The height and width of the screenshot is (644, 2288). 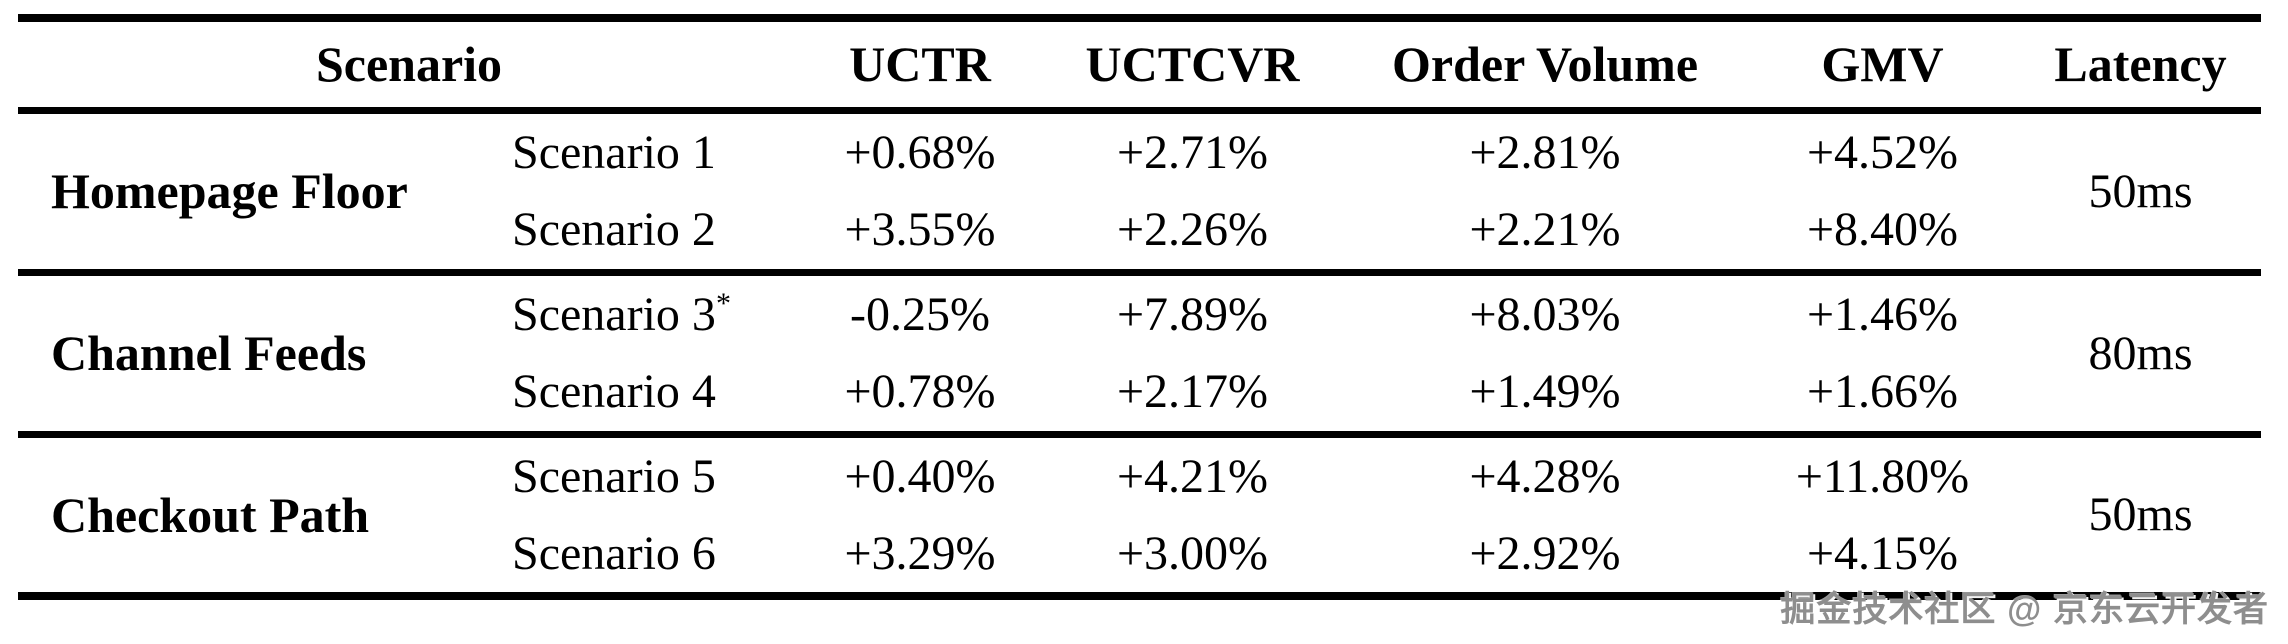 I want to click on uctcvr-value: +2.26%, so click(x=1192, y=230).